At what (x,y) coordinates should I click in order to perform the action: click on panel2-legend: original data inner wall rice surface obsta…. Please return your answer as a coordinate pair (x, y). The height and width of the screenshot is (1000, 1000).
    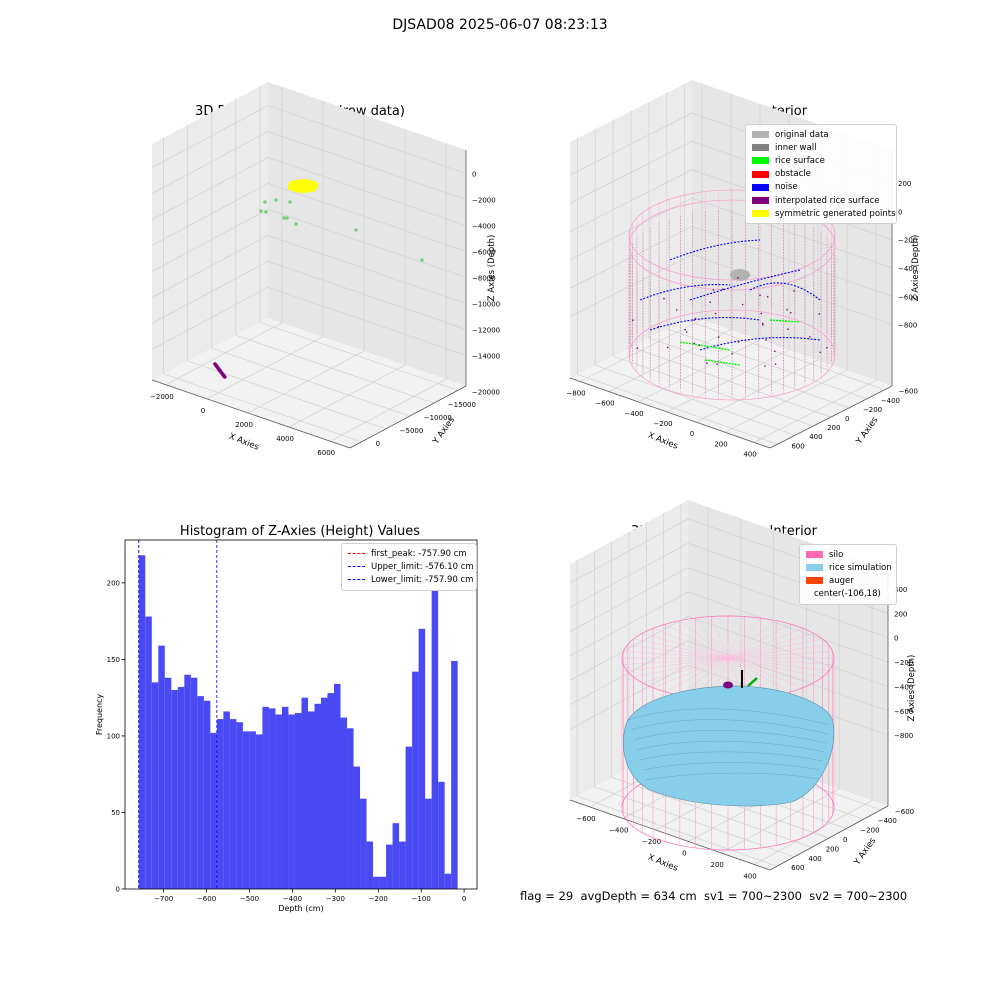
    Looking at the image, I should click on (821, 174).